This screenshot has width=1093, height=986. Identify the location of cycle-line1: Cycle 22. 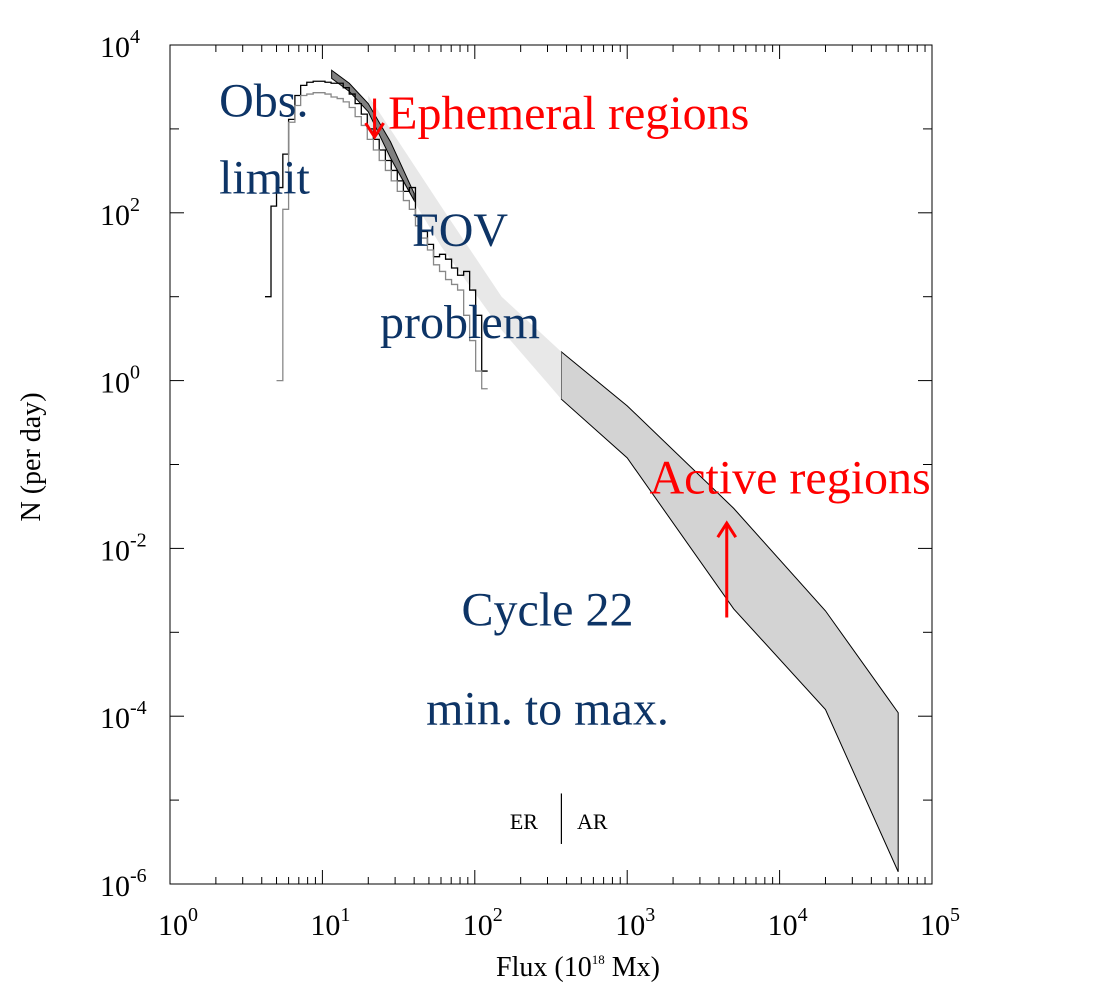
(548, 610).